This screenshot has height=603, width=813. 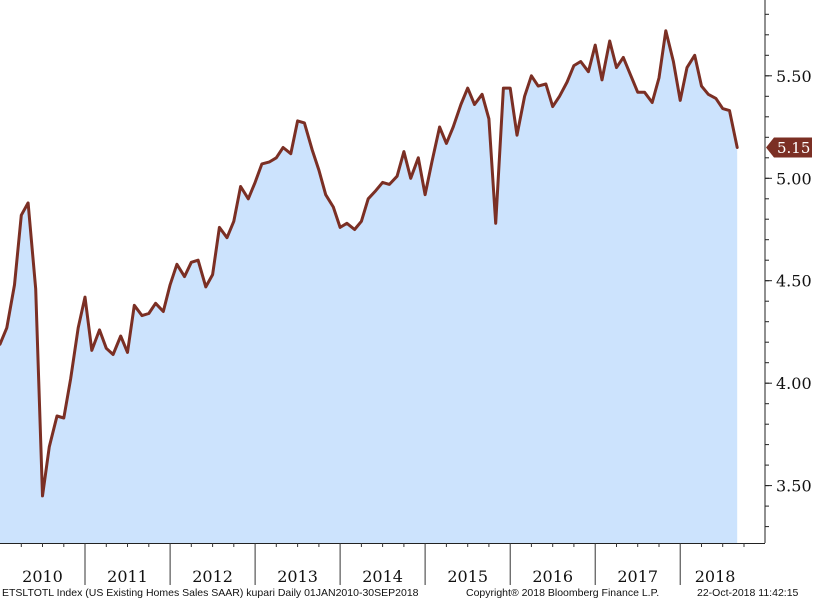 I want to click on x-tick-label: 2012, so click(x=212, y=576).